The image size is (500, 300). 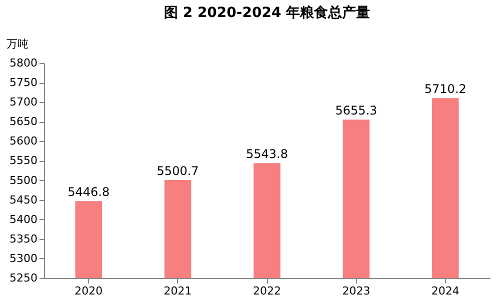 I want to click on x-tick-label: 2024, so click(x=445, y=291).